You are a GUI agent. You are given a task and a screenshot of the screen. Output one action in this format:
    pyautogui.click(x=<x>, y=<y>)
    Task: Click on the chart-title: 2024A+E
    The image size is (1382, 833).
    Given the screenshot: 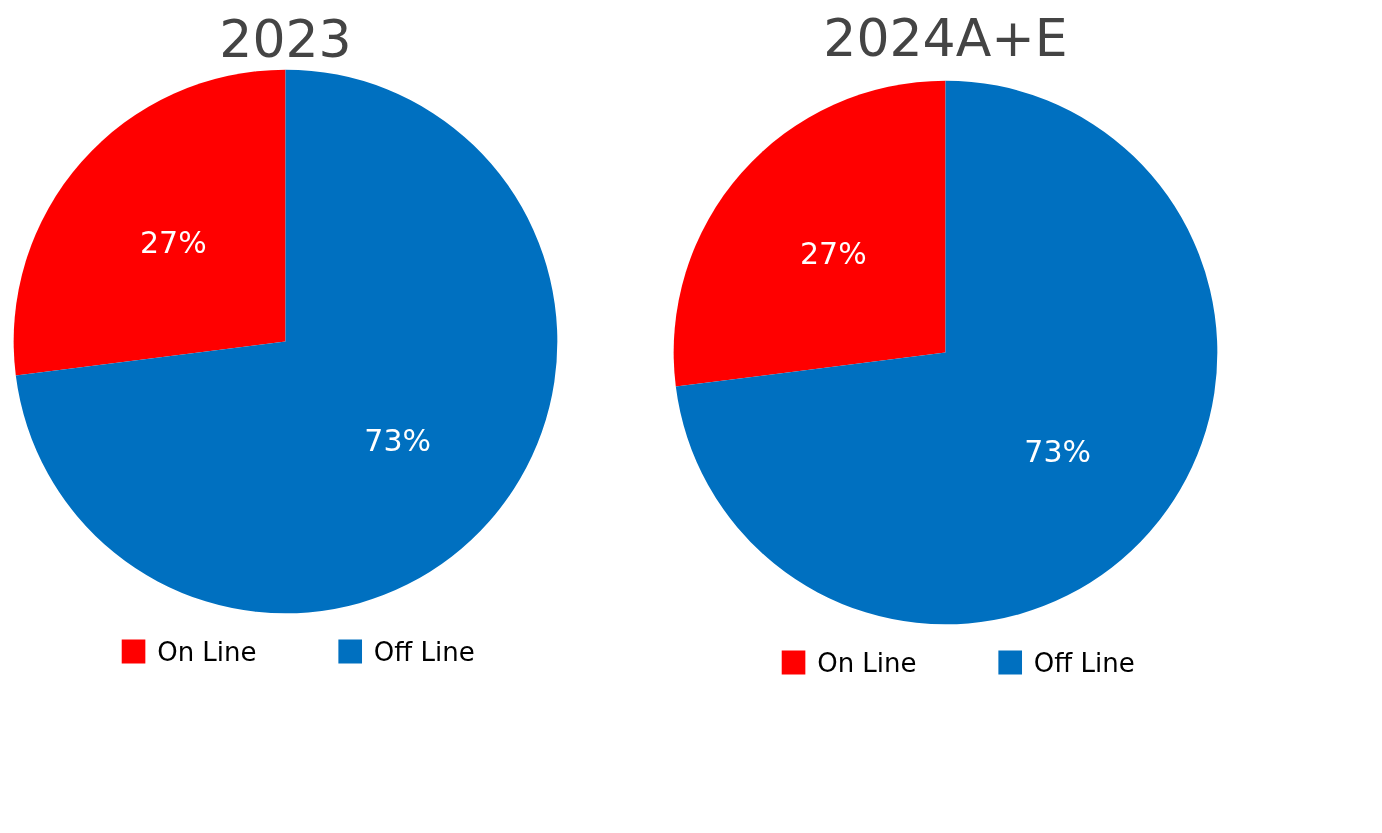 What is the action you would take?
    pyautogui.click(x=945, y=37)
    